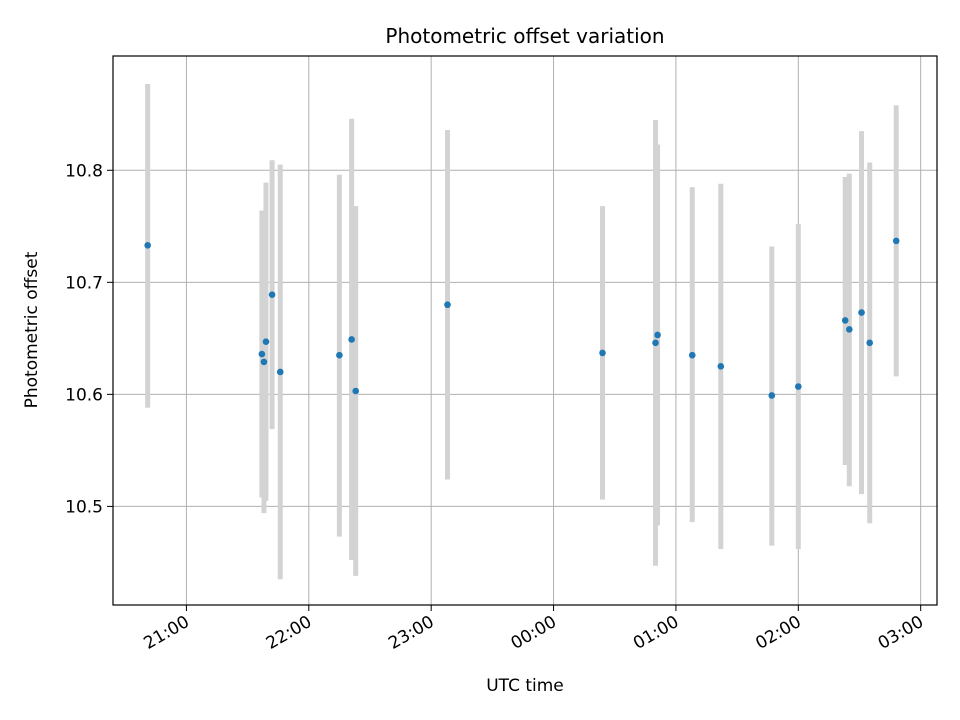  What do you see at coordinates (84, 507) in the screenshot?
I see `y-tick-label: 10.5` at bounding box center [84, 507].